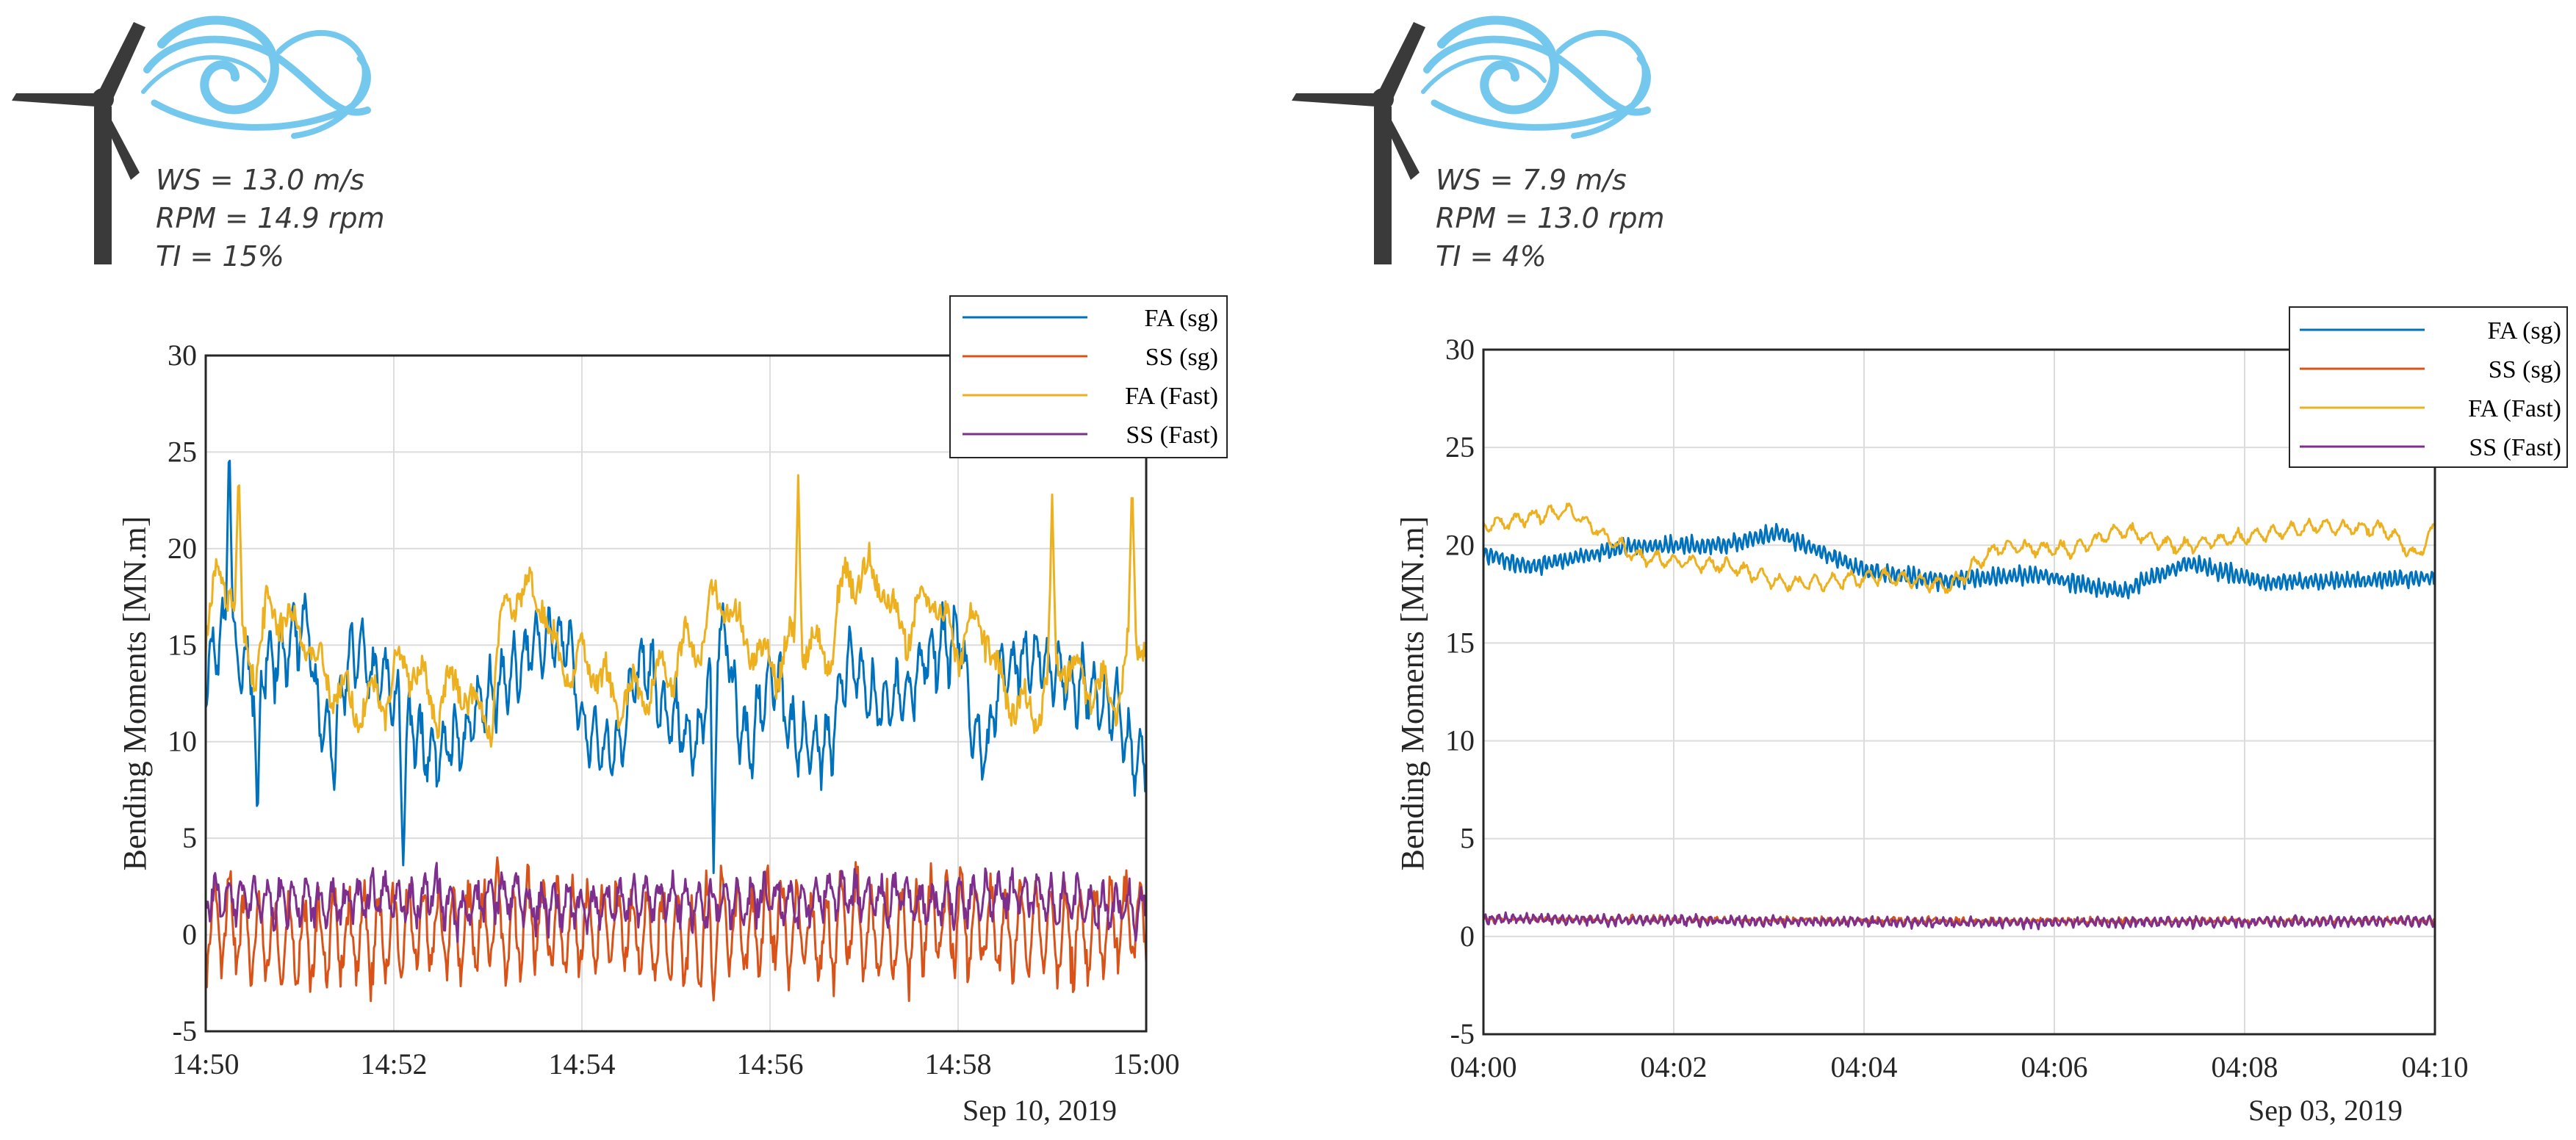 The height and width of the screenshot is (1140, 2576). What do you see at coordinates (205, 1064) in the screenshot?
I see `x-tick-label: 14:50` at bounding box center [205, 1064].